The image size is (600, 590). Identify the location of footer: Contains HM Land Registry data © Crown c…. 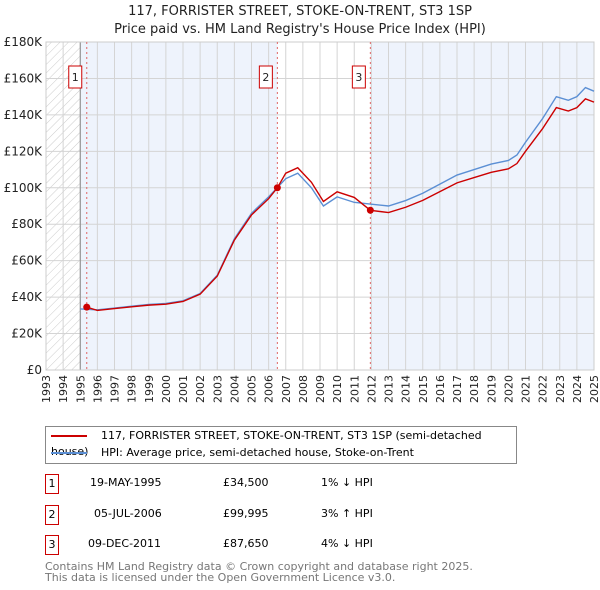
(259, 572).